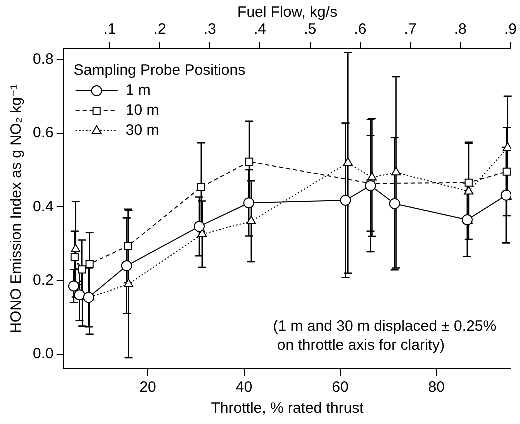 The width and height of the screenshot is (520, 424). What do you see at coordinates (43, 280) in the screenshot?
I see `y-tick-label: 0.2` at bounding box center [43, 280].